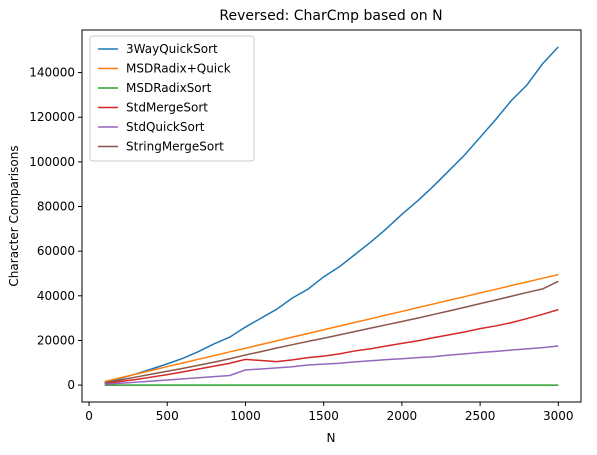 The image size is (597, 455). Describe the element at coordinates (56, 207) in the screenshot. I see `y-tick-label: 80000` at that location.